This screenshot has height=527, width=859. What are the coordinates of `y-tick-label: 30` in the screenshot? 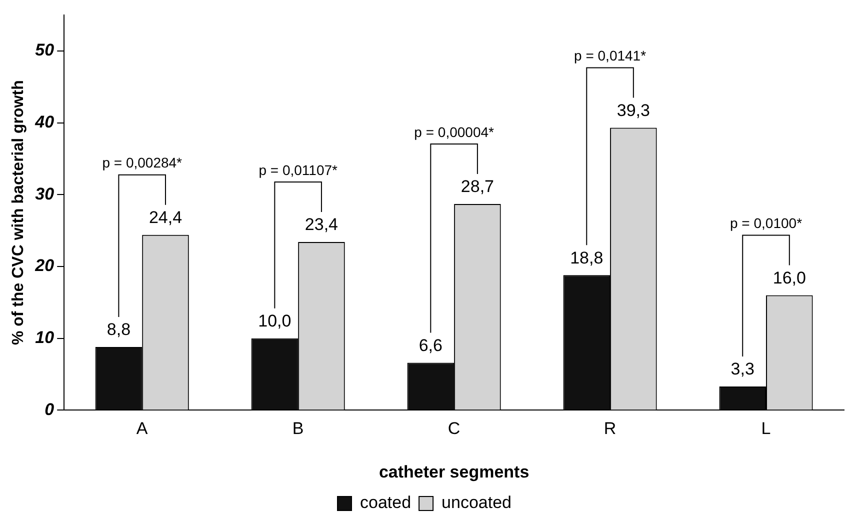 It's located at (45, 194).